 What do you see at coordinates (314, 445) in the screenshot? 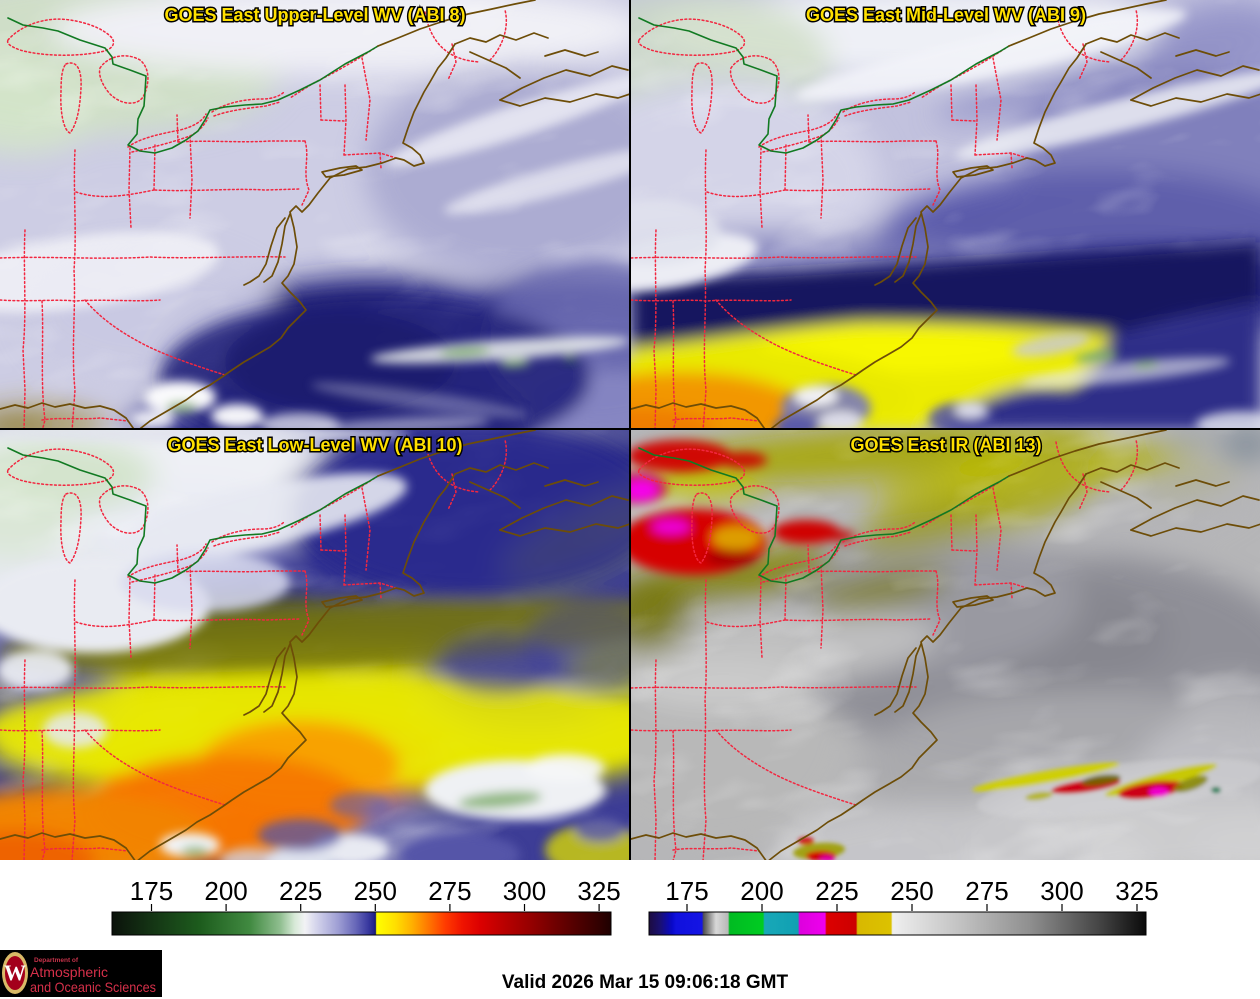
I see `svg-text:GOES East Low-Level WV (ABI 10: GOES East Low-Level WV (ABI 10)` at bounding box center [314, 445].